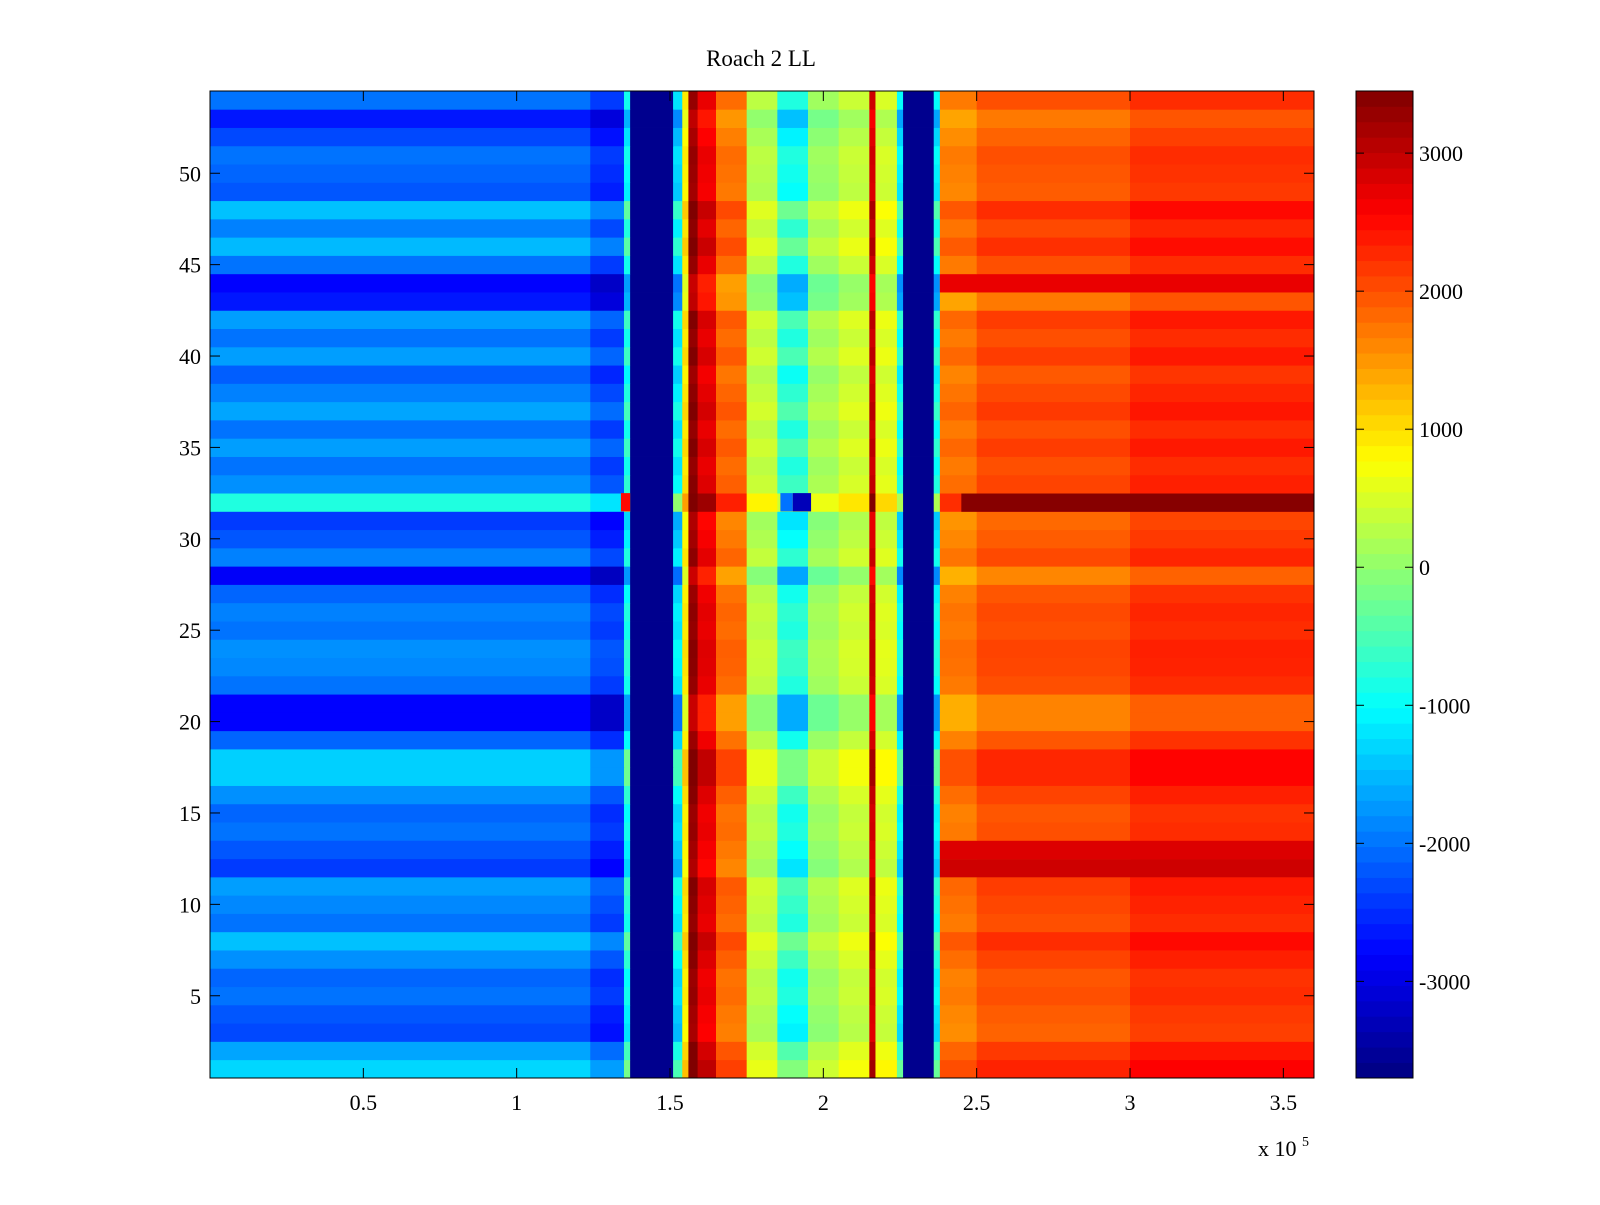 Image resolution: width=1600 pixels, height=1205 pixels. Describe the element at coordinates (190, 722) in the screenshot. I see `y-tick-label: 20` at that location.